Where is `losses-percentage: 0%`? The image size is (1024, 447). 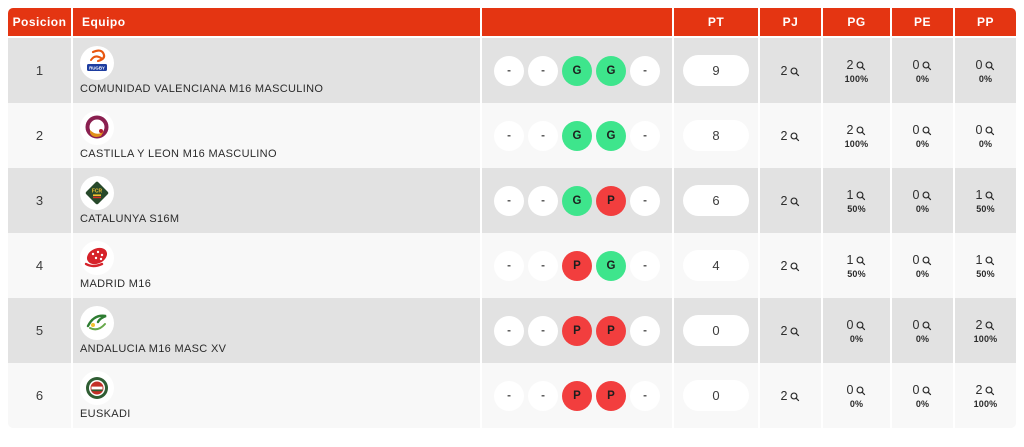
losses-percentage: 0% is located at coordinates (985, 143).